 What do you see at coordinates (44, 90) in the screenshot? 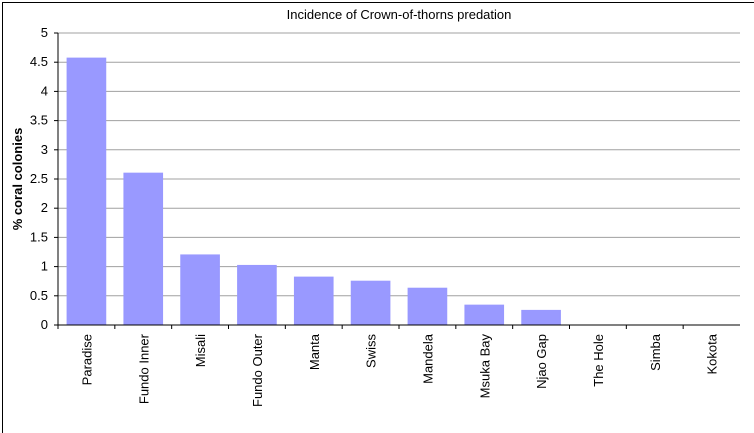
I see `y-tick-label: 4` at bounding box center [44, 90].